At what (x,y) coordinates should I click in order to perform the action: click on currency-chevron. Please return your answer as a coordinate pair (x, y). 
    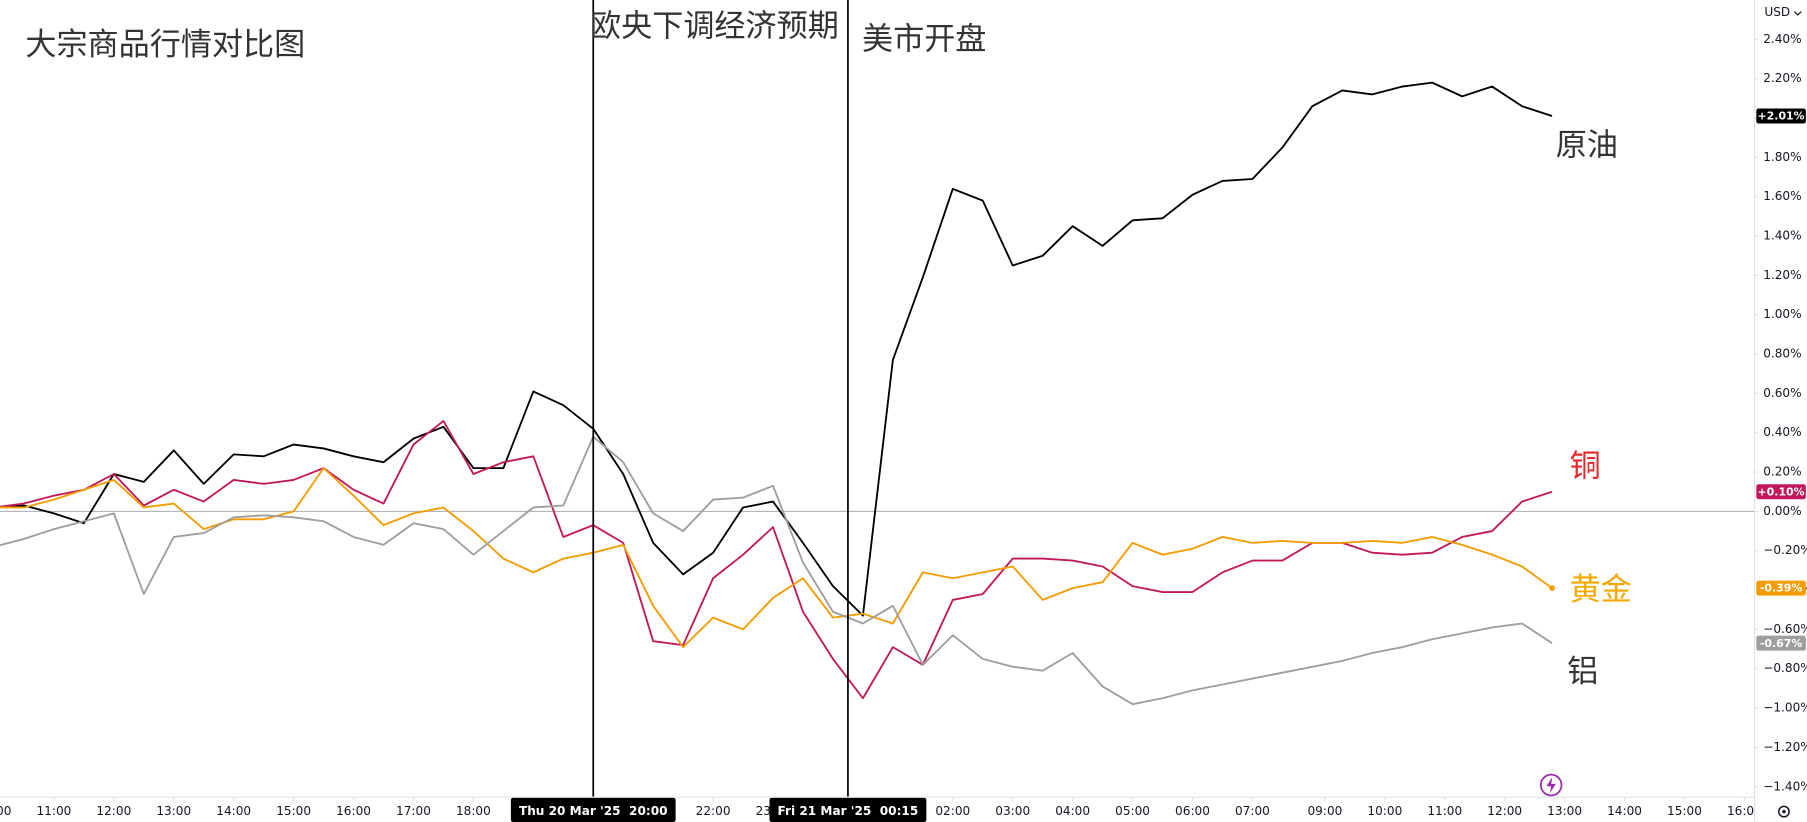
    Looking at the image, I should click on (1797, 13).